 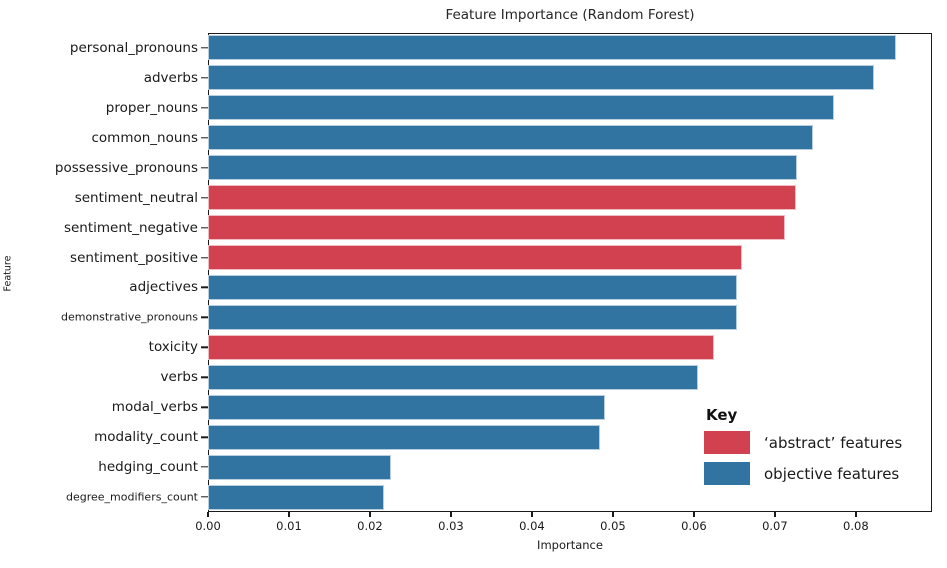 What do you see at coordinates (613, 526) in the screenshot?
I see `x-tick-label: 0.05` at bounding box center [613, 526].